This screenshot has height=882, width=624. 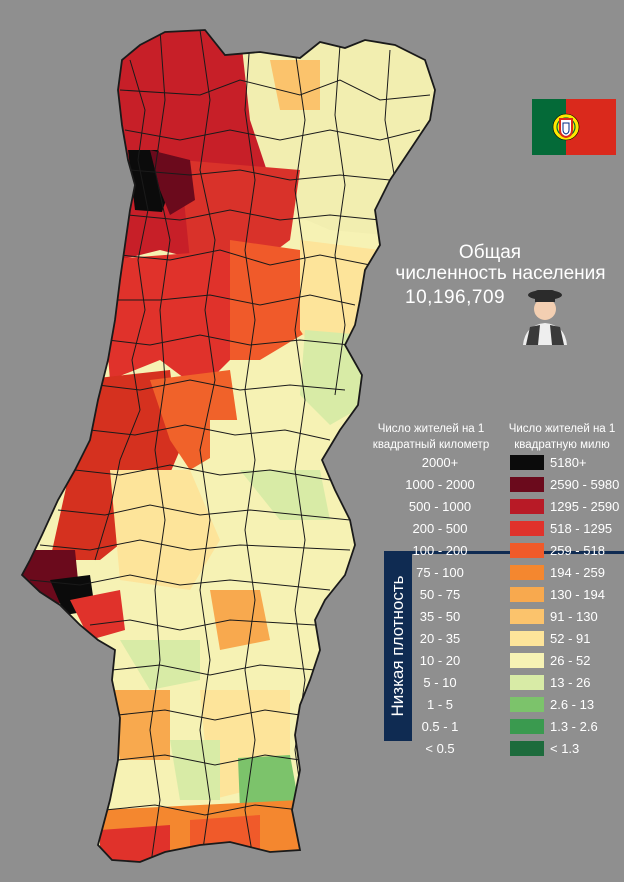 I want to click on legend-header-per-mile: Число жителей на 1 квадратную милю, so click(x=562, y=437).